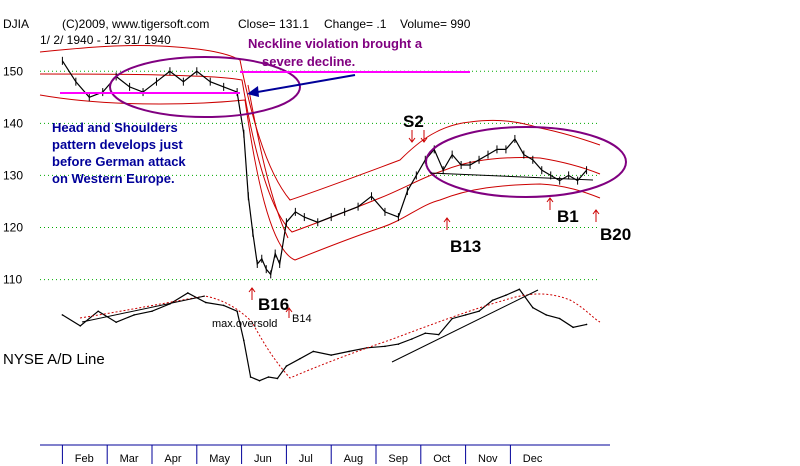 This screenshot has height=466, width=800. I want to click on right-neckline, so click(511, 176).